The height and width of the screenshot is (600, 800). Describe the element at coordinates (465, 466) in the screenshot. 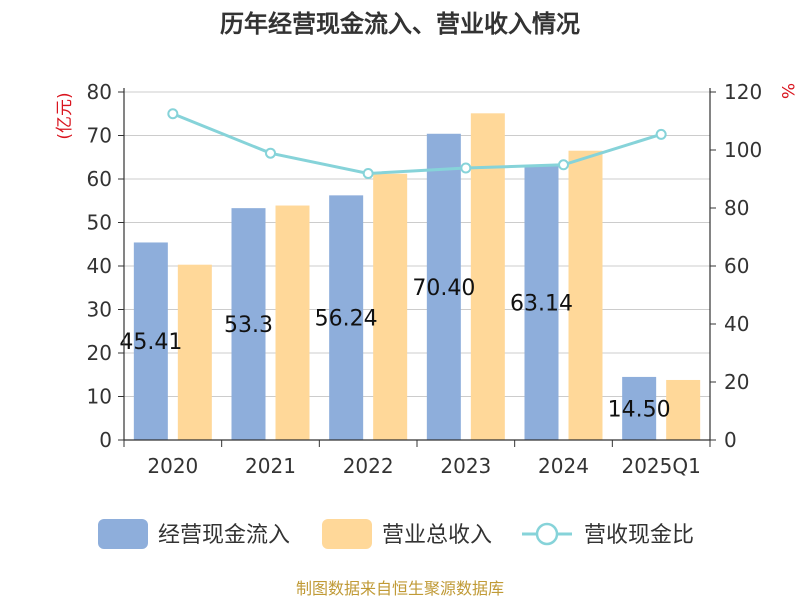

I see `x-tick-label: 2023` at that location.